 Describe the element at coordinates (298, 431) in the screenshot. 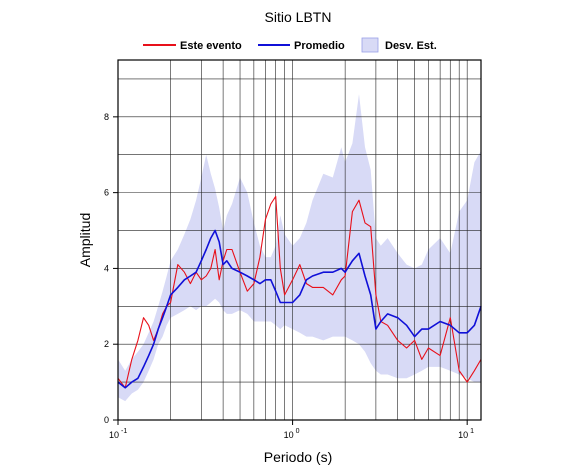

I see `x-tick-exponent: 0` at that location.